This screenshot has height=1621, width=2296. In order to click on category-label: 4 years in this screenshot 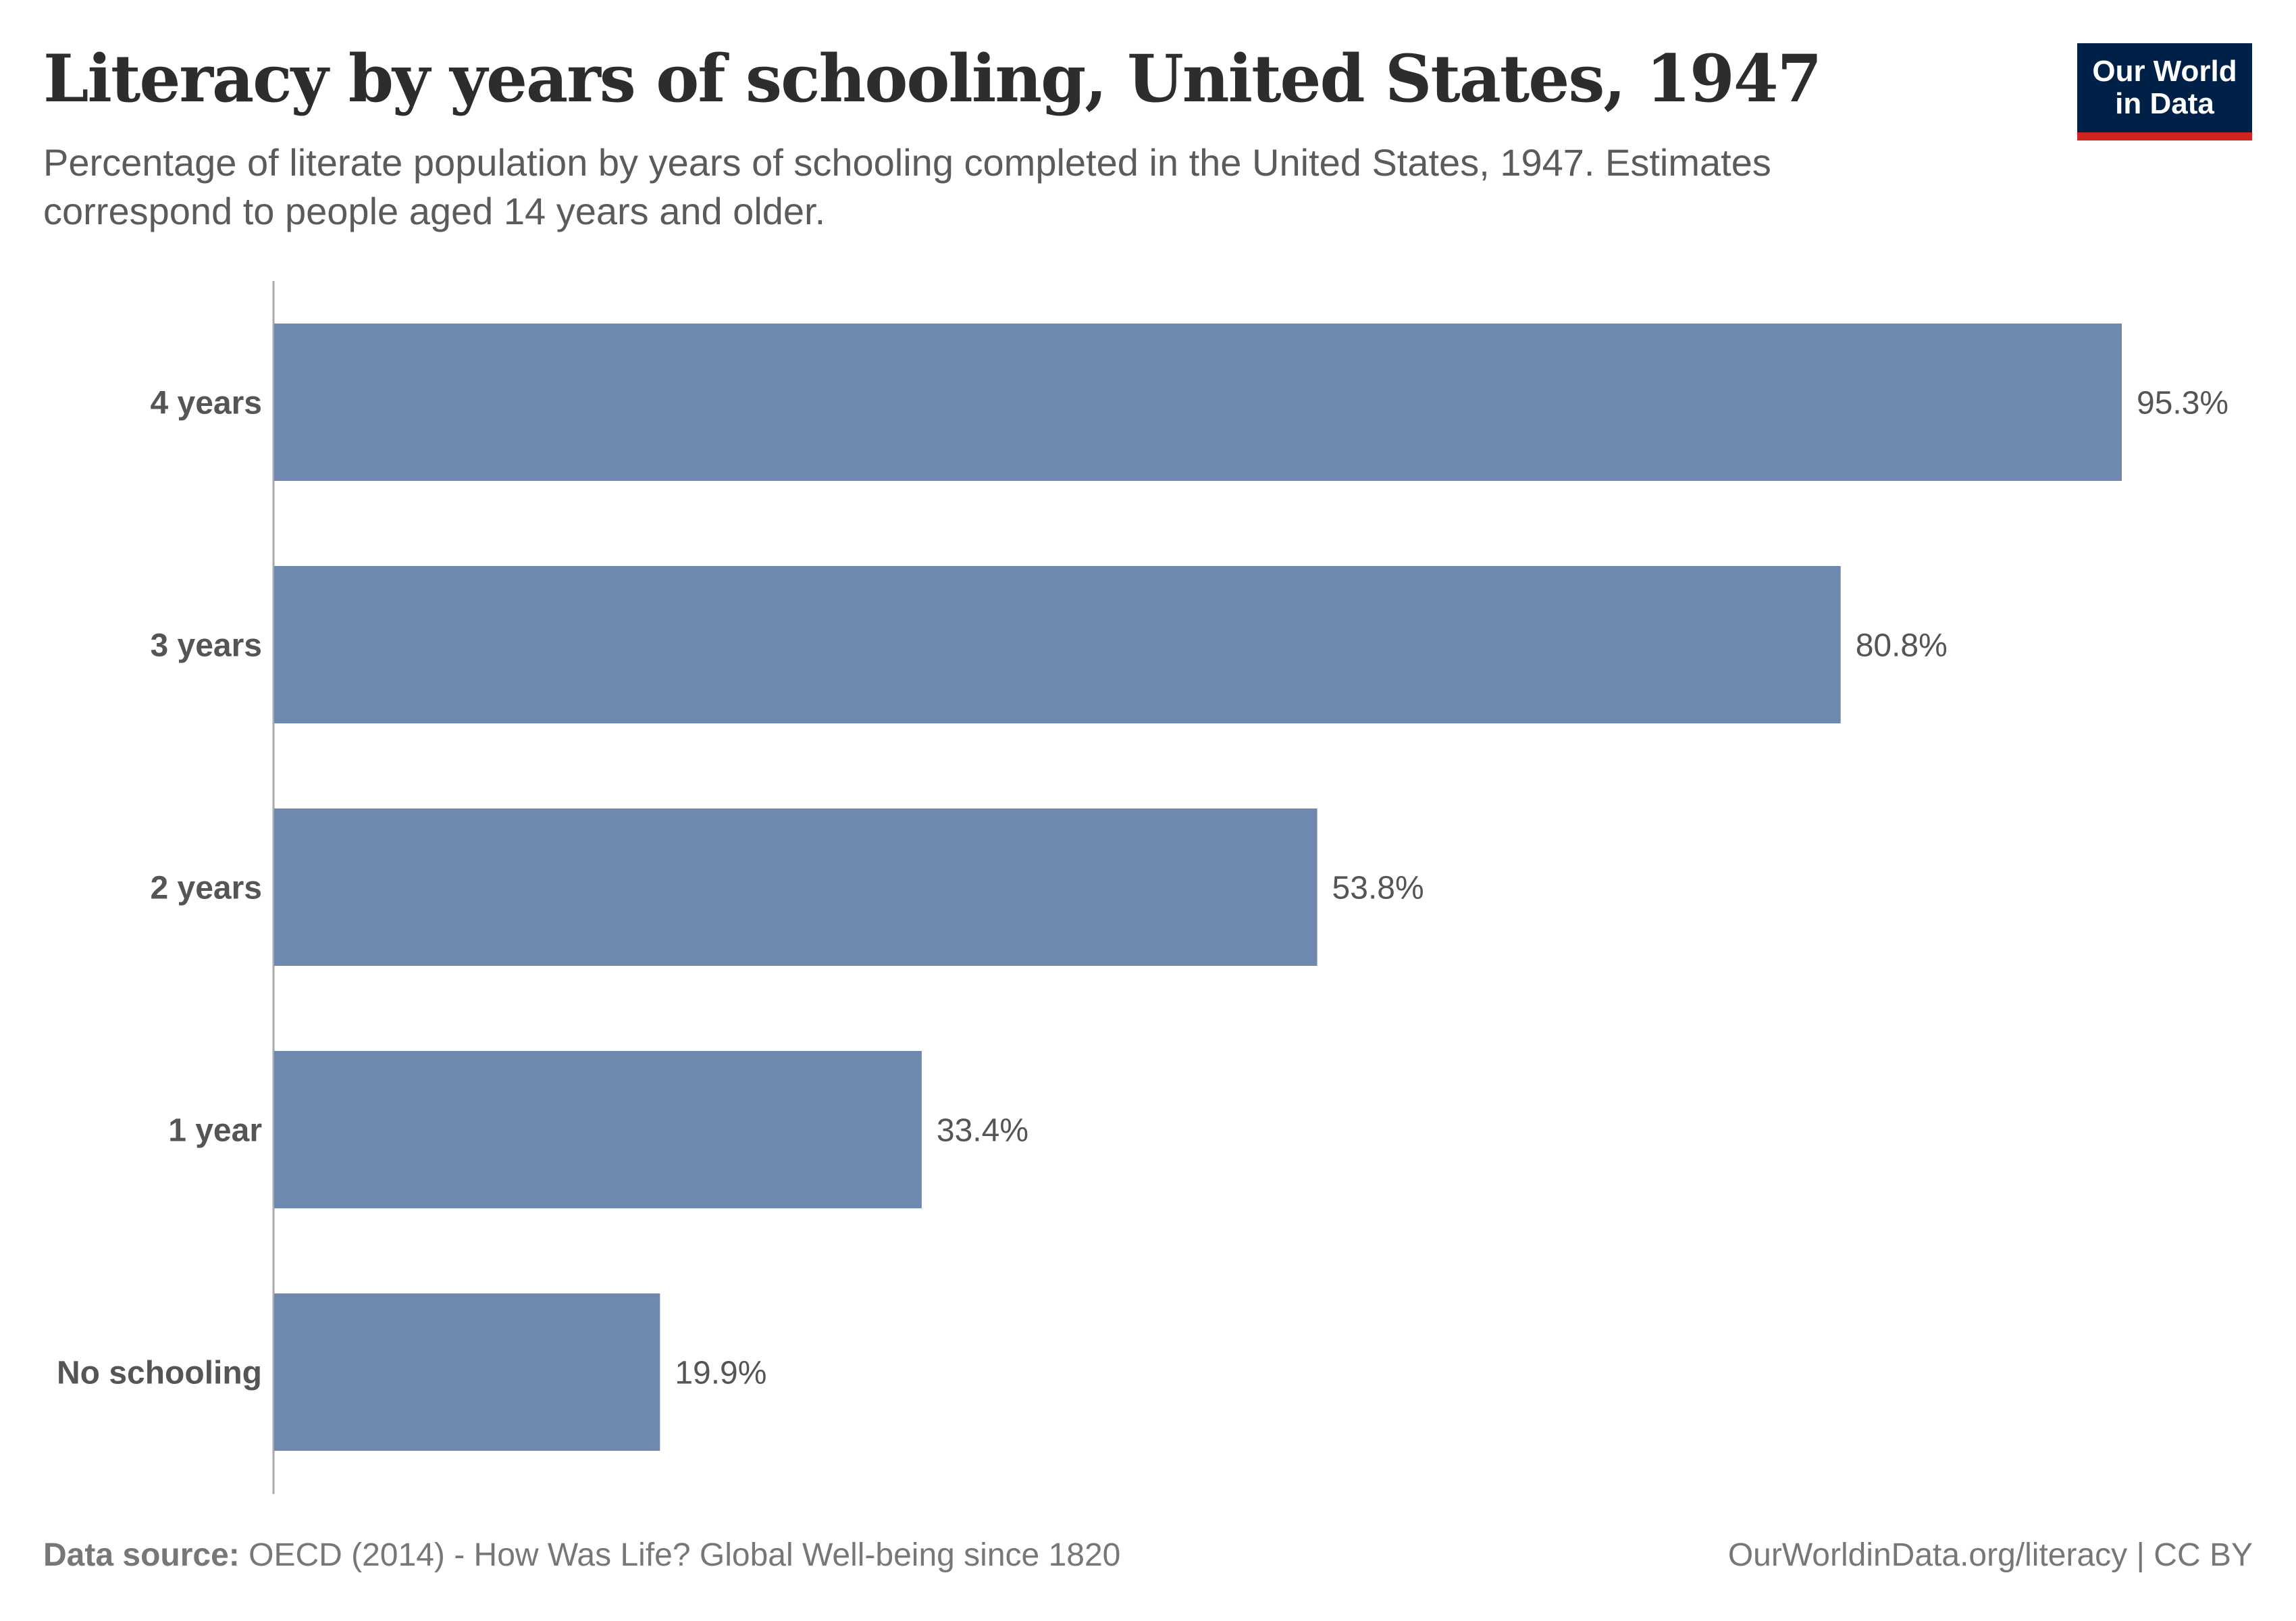, I will do `click(207, 403)`.